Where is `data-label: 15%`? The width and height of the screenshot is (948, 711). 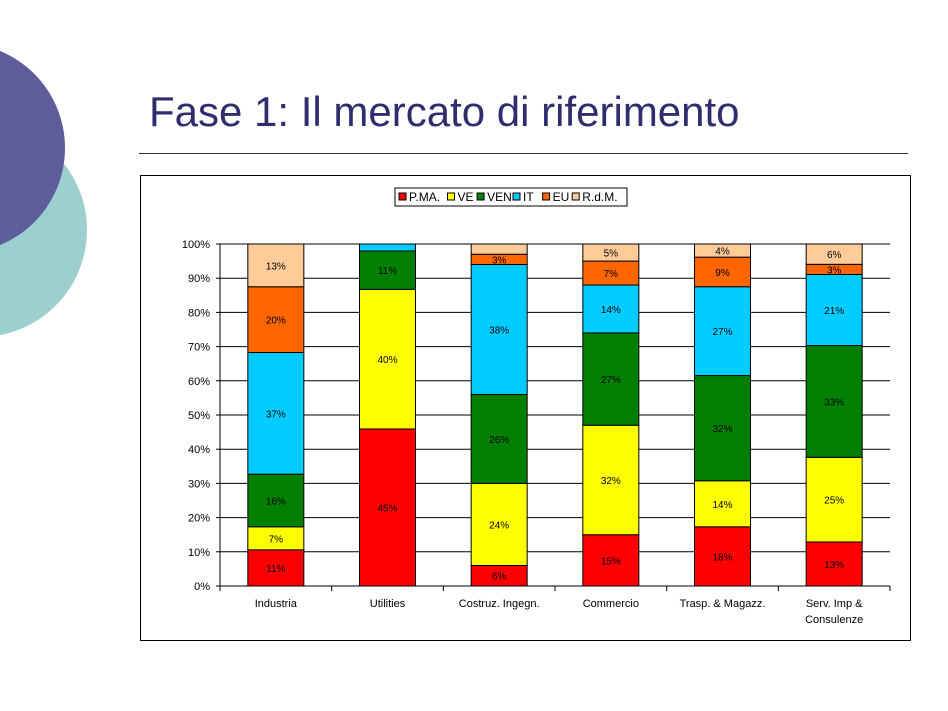
data-label: 15% is located at coordinates (611, 561).